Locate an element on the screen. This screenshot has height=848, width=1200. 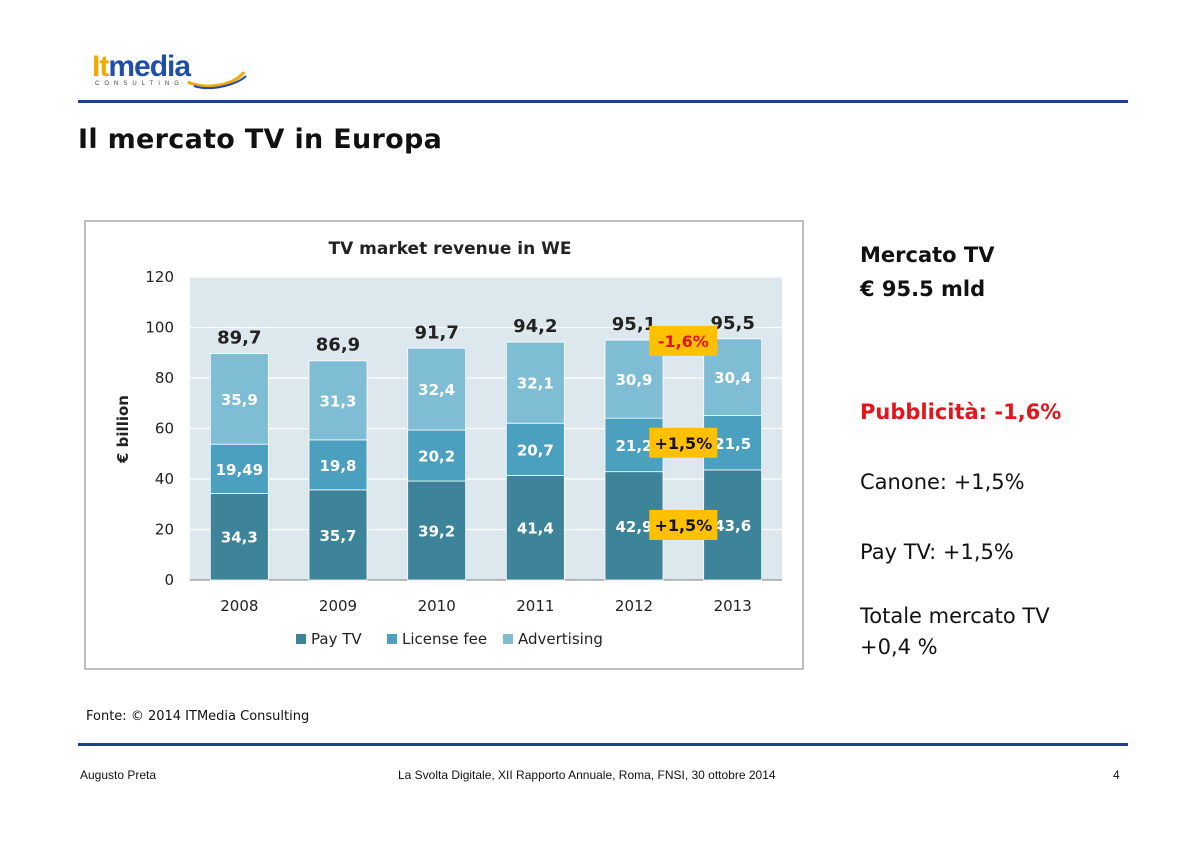
total-label: 86,9 is located at coordinates (338, 345).